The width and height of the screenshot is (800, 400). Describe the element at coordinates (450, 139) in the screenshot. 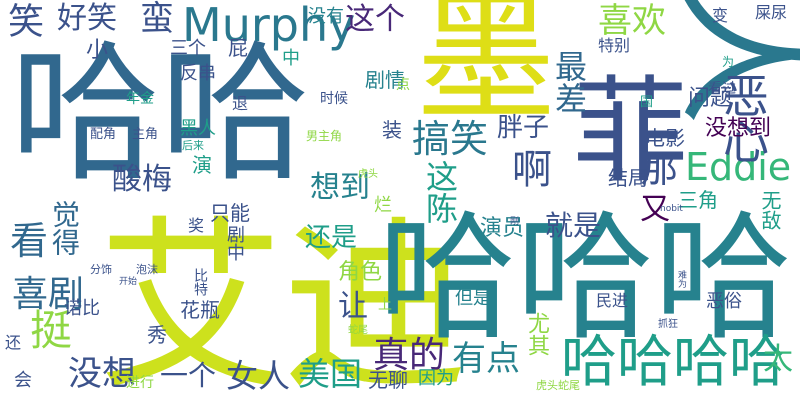

I see `word-gaoxiao: 搞笑` at that location.